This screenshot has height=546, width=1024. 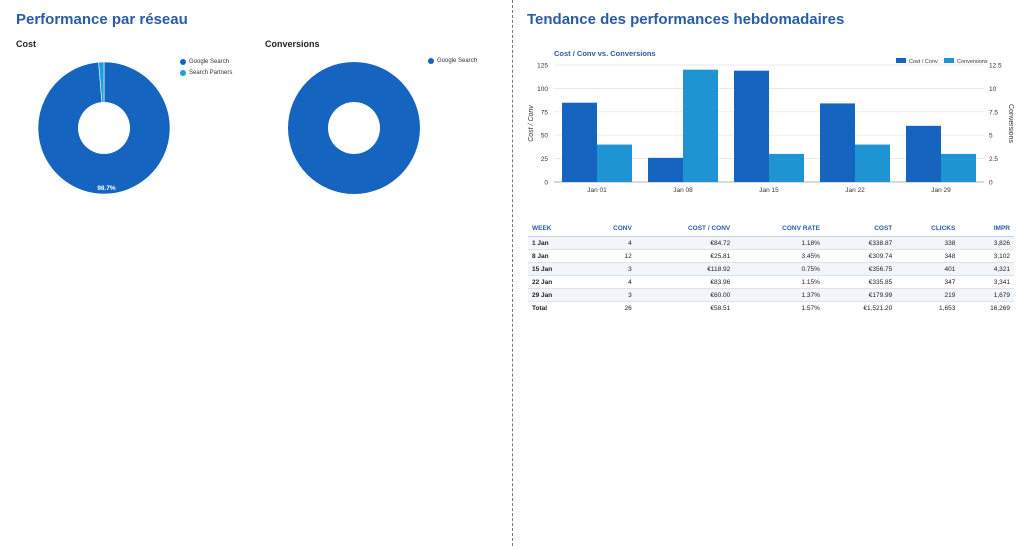 What do you see at coordinates (531, 123) in the screenshot?
I see `y-axis-title: Cost / Conv` at bounding box center [531, 123].